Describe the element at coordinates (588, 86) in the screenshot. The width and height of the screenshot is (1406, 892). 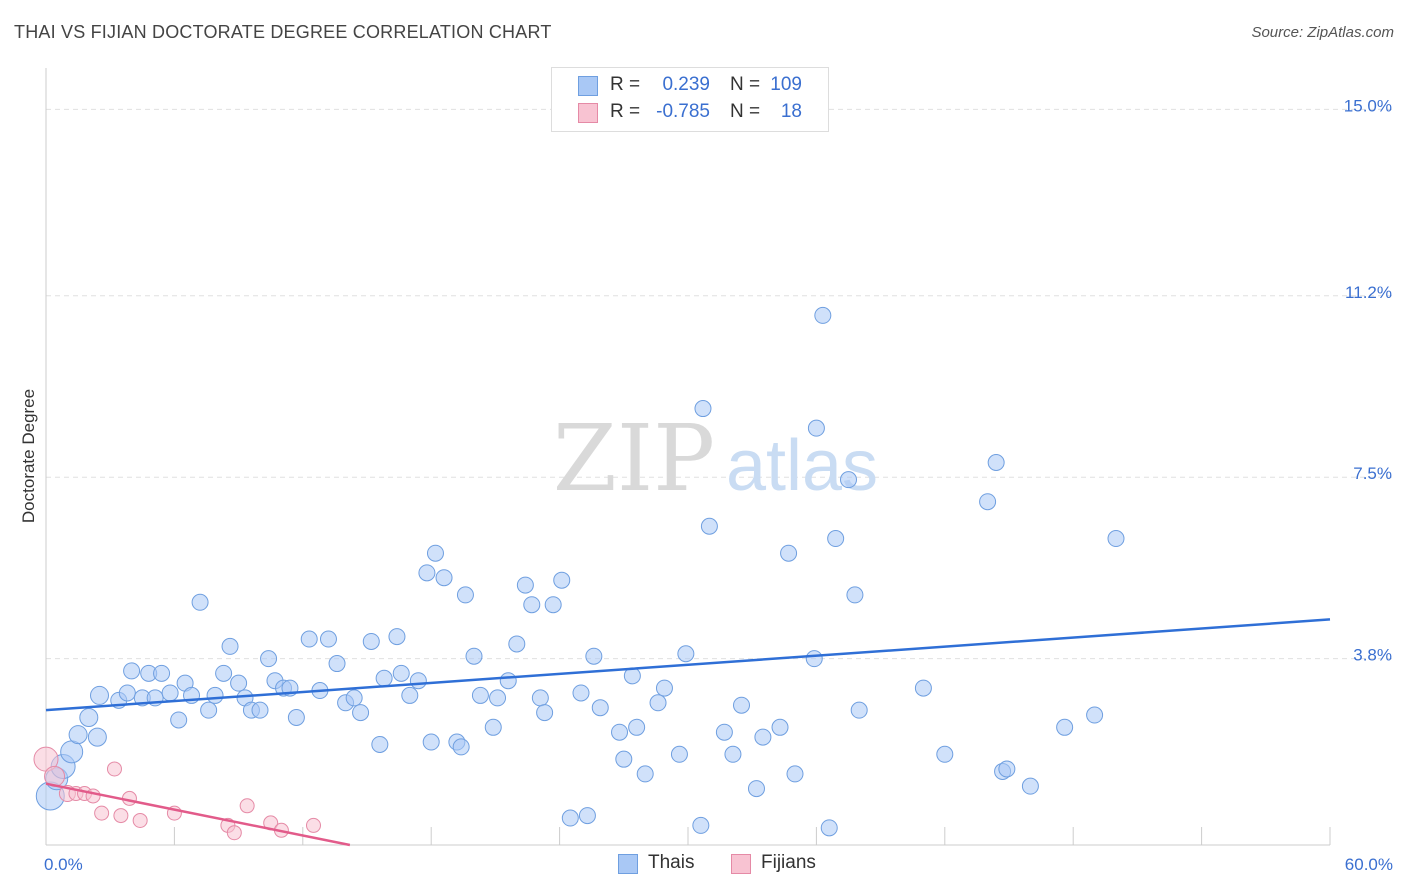
I see `legend-swatch-thais` at that location.